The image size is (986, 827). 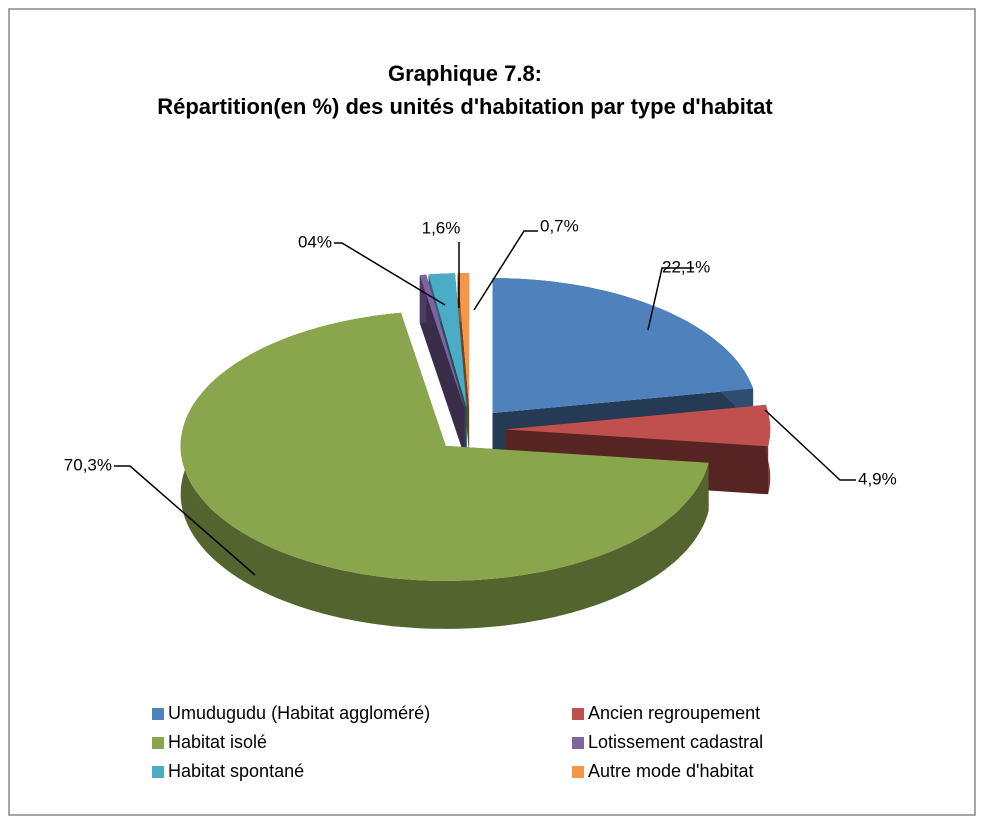 What do you see at coordinates (675, 742) in the screenshot?
I see `legend-label: Lotissement cadastral` at bounding box center [675, 742].